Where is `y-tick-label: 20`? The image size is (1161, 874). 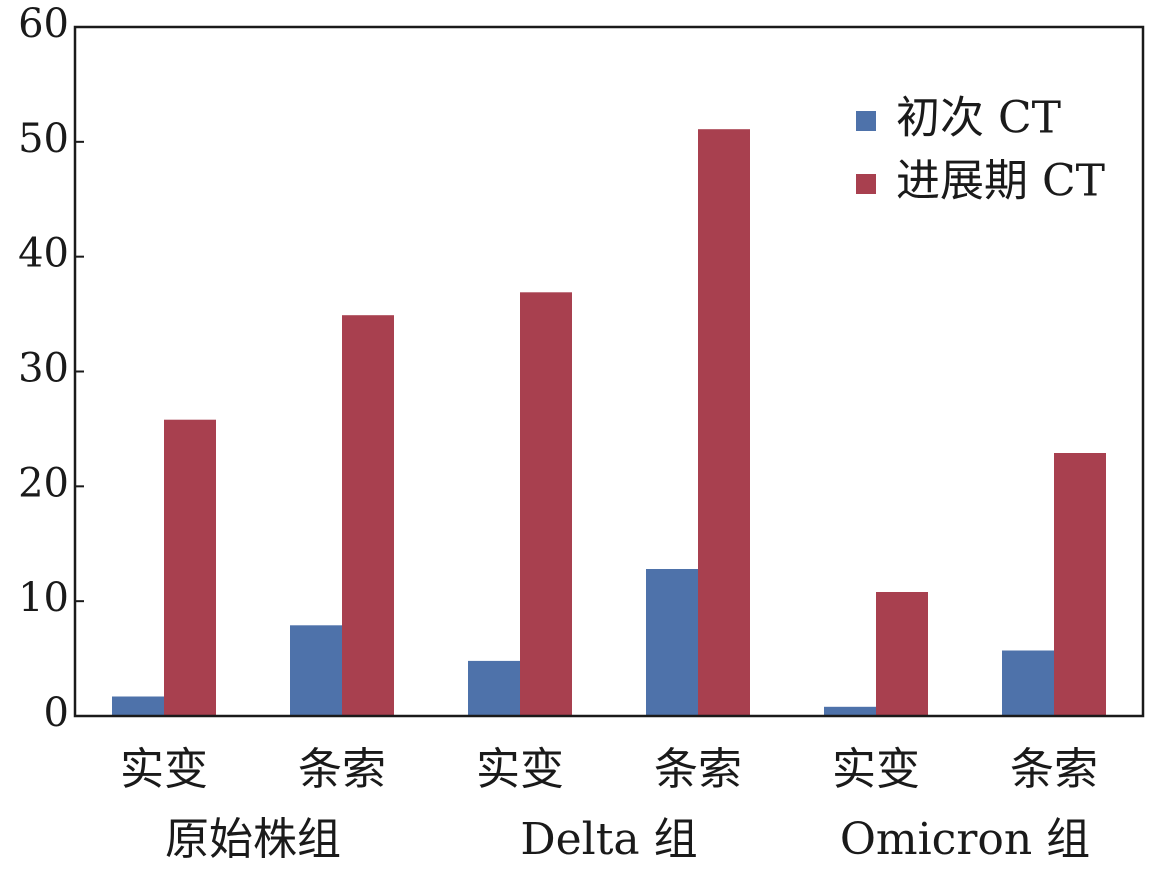 y-tick-label: 20 is located at coordinates (43, 483).